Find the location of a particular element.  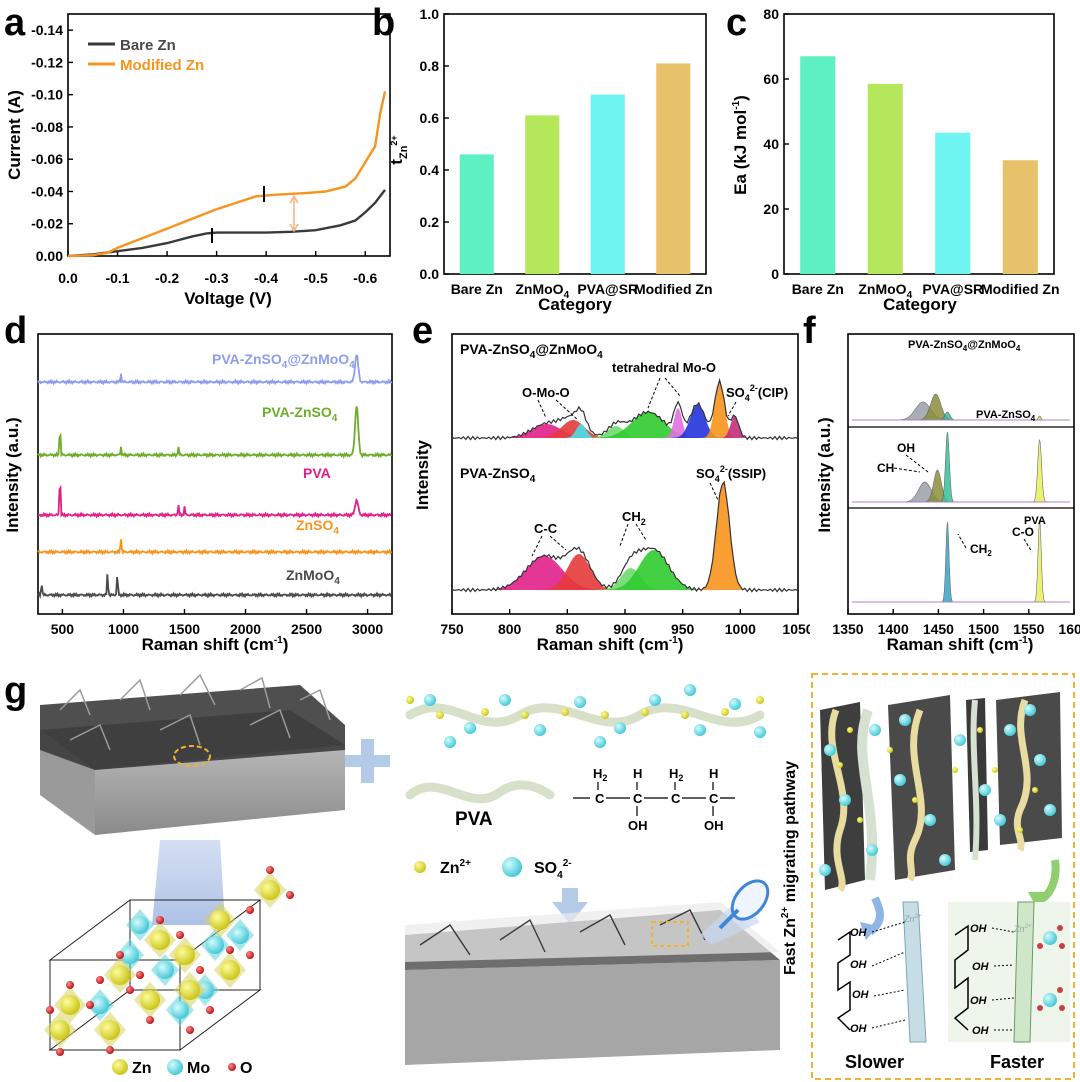

xtick-label-a: -0.6 is located at coordinates (365, 278).